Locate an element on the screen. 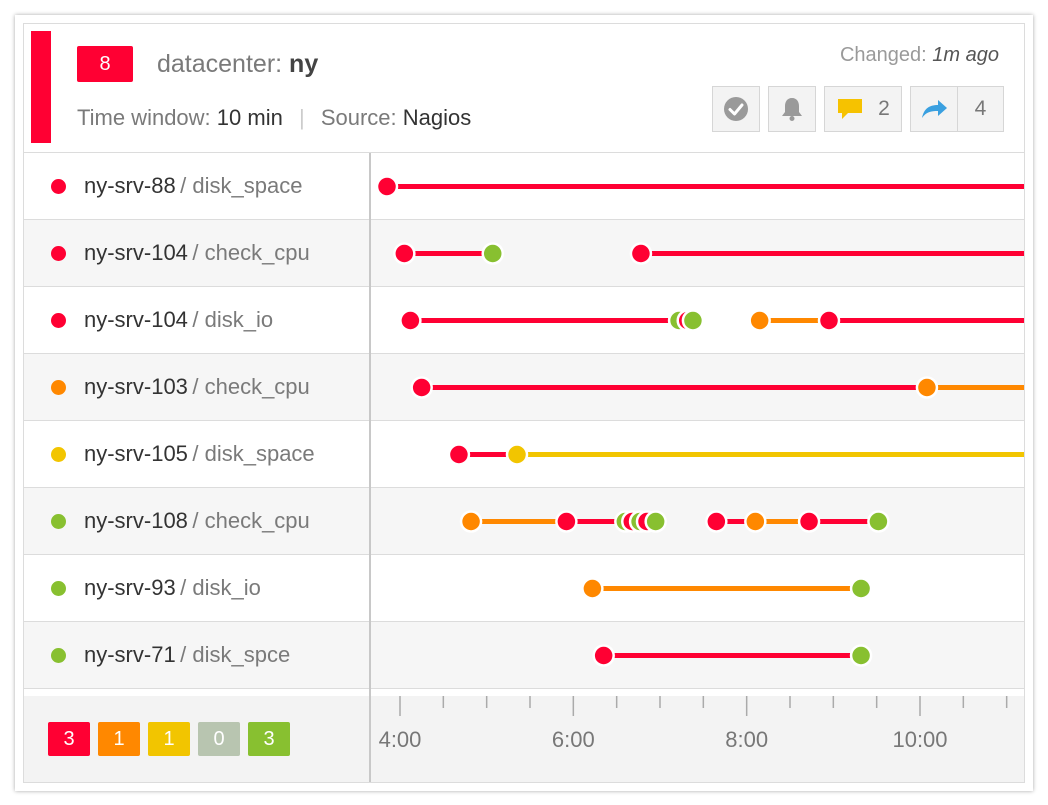  timeline-footer: 3 1 1 0 3 is located at coordinates (524, 739).